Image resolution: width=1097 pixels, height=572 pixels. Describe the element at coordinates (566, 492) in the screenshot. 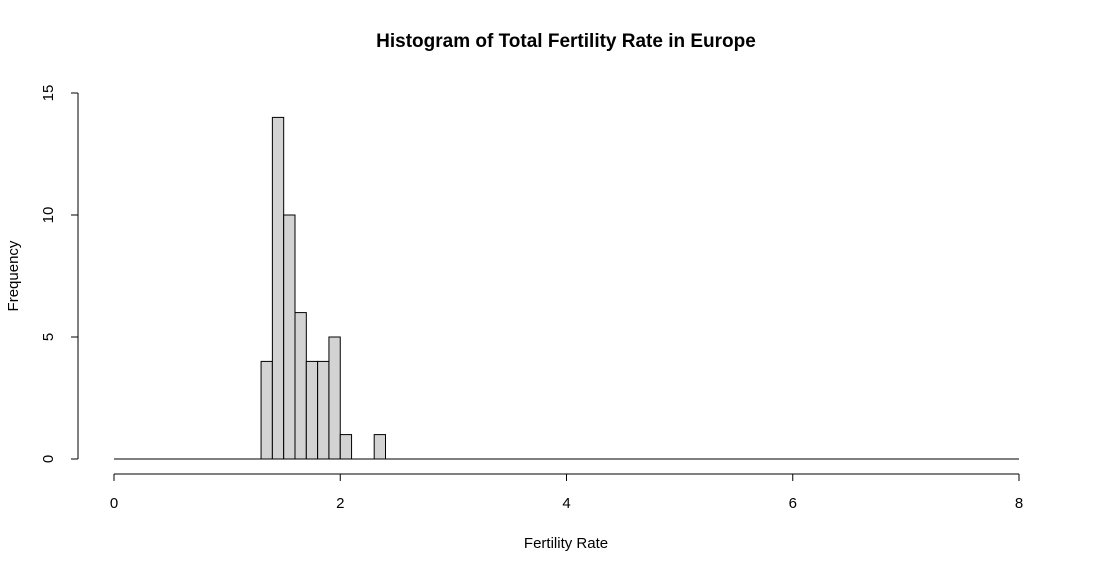

I see `x-axis: 0 2 4 6 8` at that location.